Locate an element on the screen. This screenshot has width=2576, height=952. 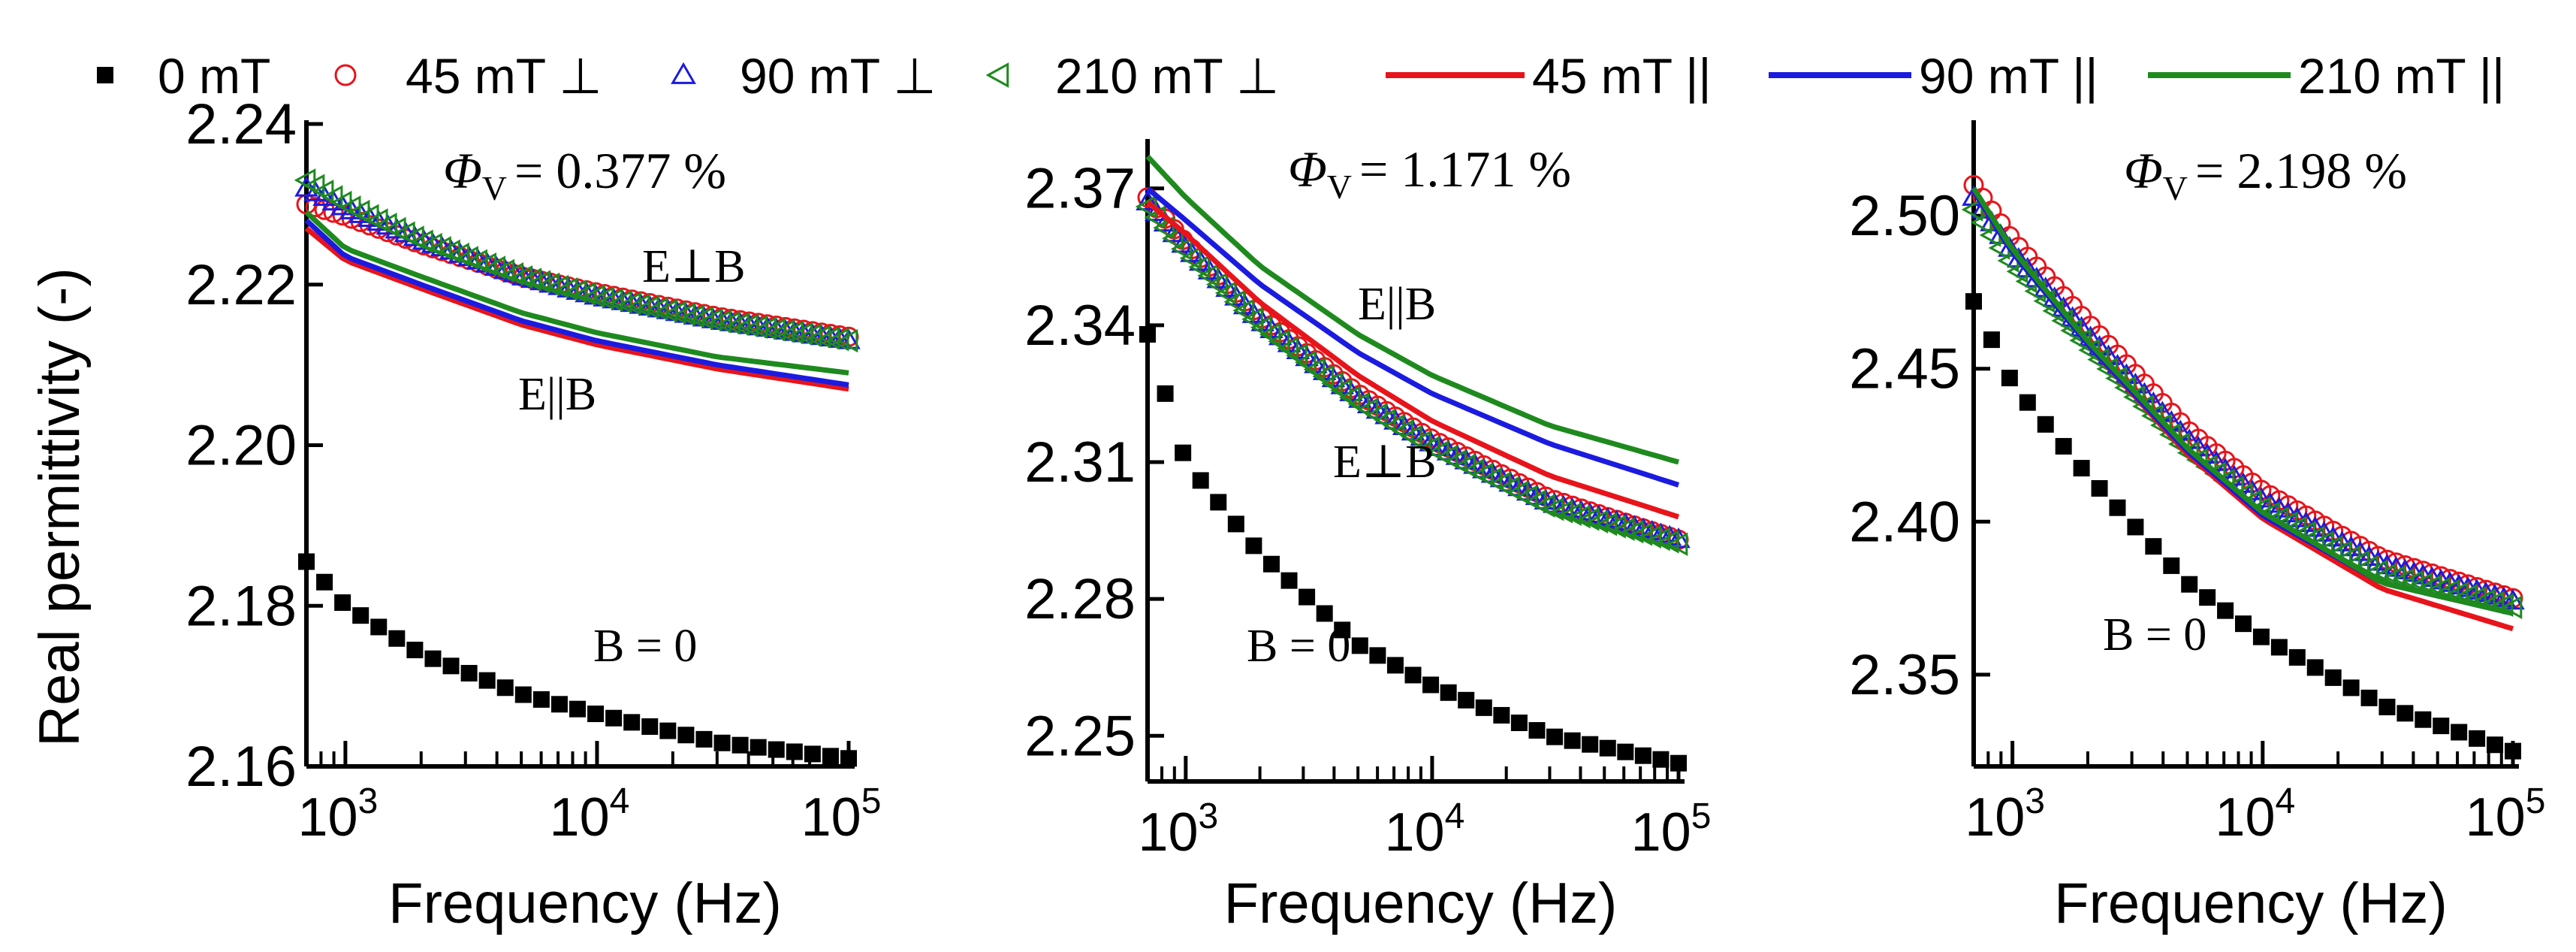
y-tick-label: 2.35 is located at coordinates (1904, 675).